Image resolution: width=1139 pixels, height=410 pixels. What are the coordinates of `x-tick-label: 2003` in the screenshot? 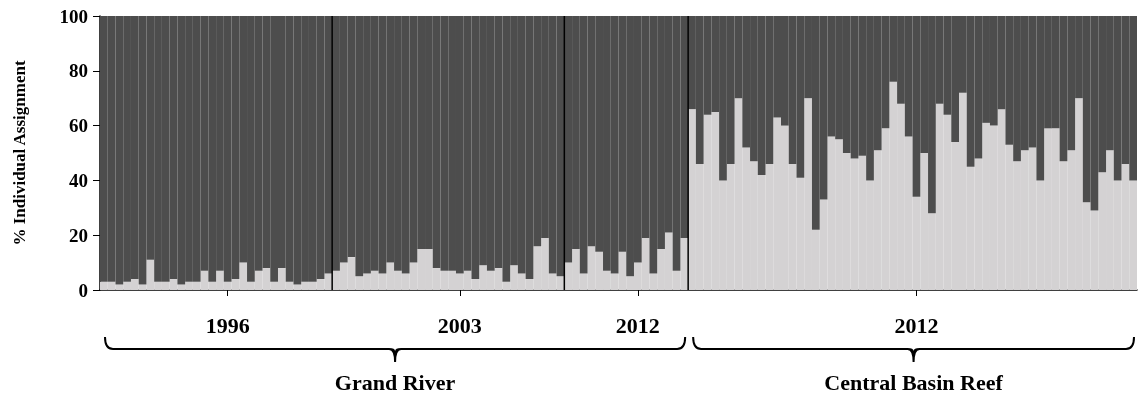 It's located at (459, 325).